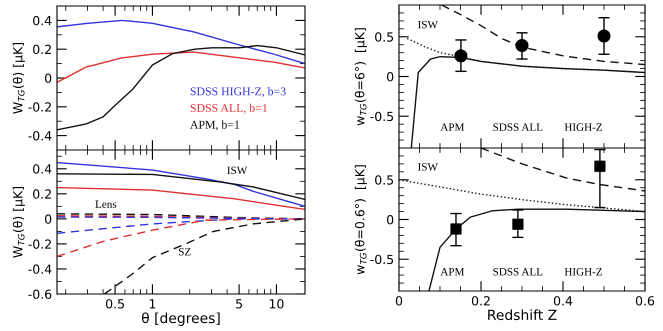 The image size is (663, 331). I want to click on x-axis-title: θ [degrees], so click(181, 319).